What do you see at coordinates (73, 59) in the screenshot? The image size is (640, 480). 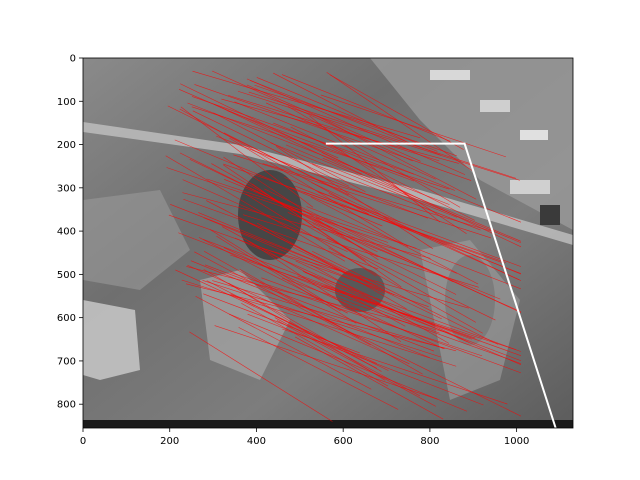 I see `y-tick-label: 0` at bounding box center [73, 59].